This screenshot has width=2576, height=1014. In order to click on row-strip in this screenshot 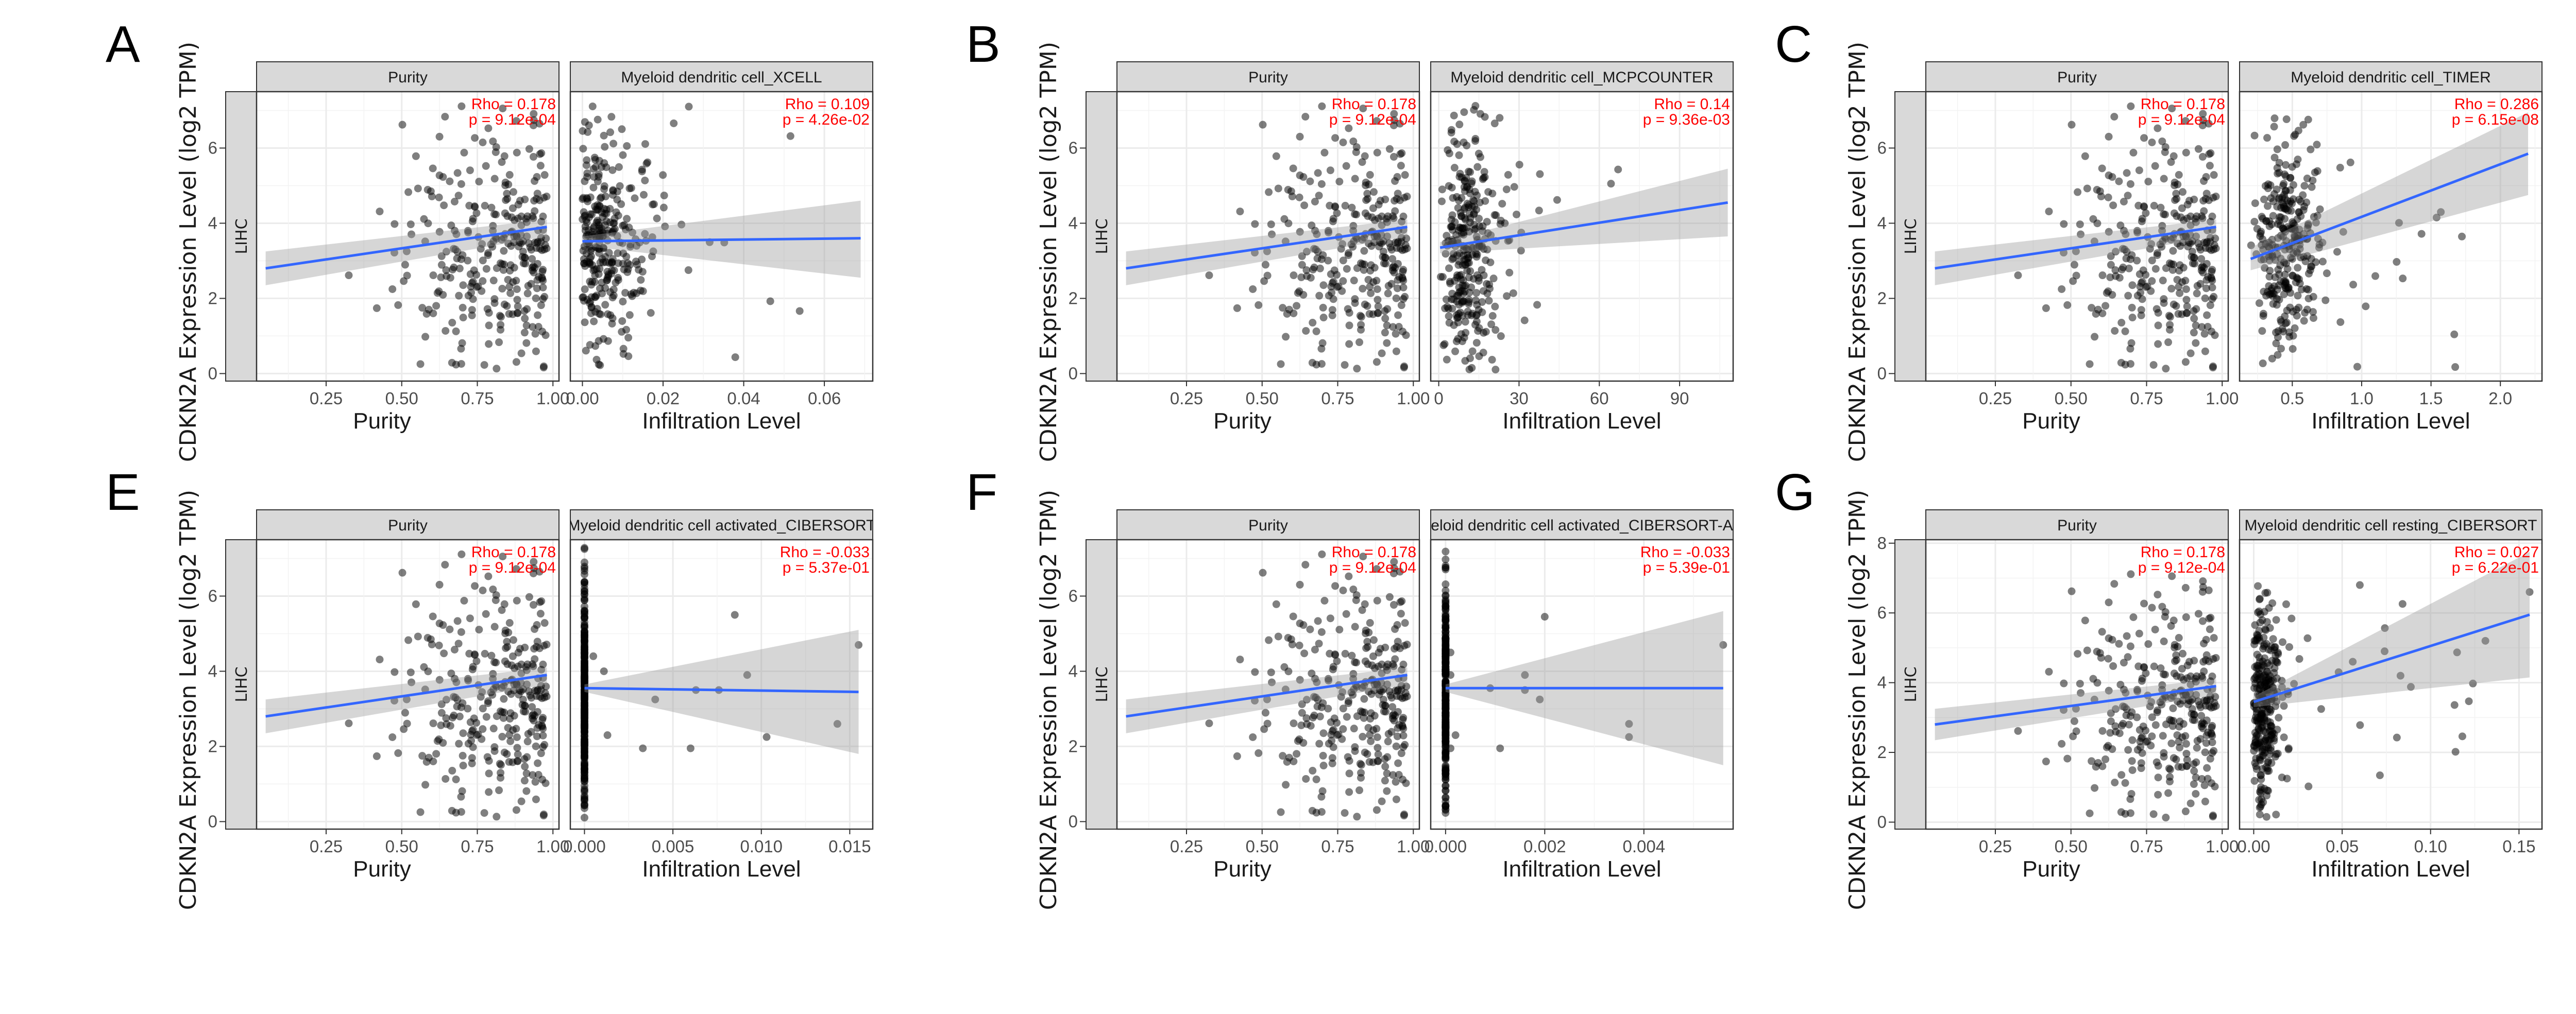, I will do `click(1910, 685)`.